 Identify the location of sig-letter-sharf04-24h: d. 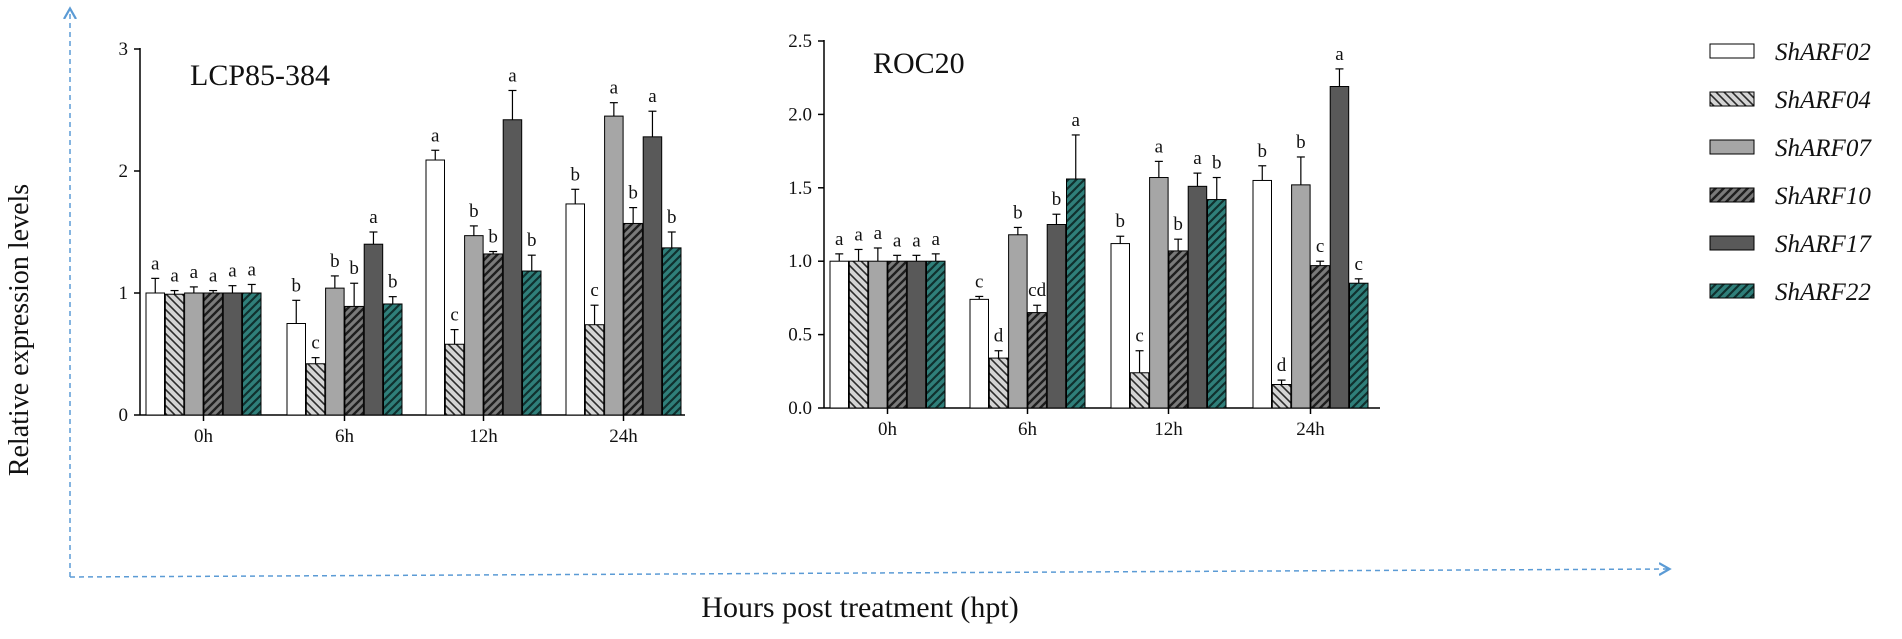
(1282, 365).